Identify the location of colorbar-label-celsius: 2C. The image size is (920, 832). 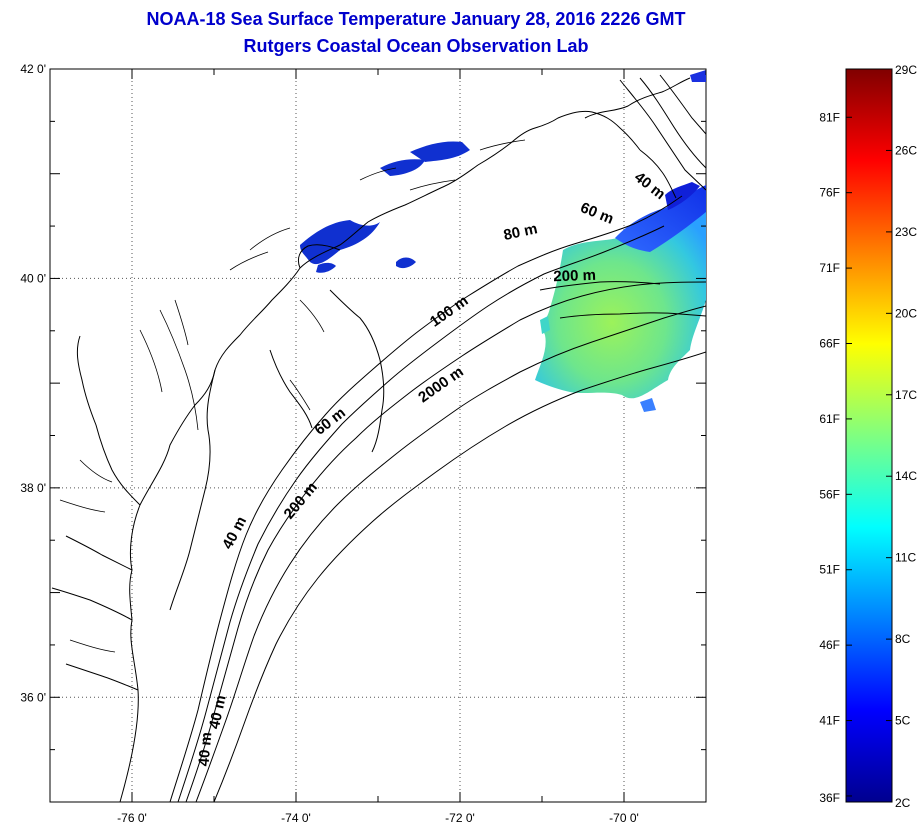
(903, 803).